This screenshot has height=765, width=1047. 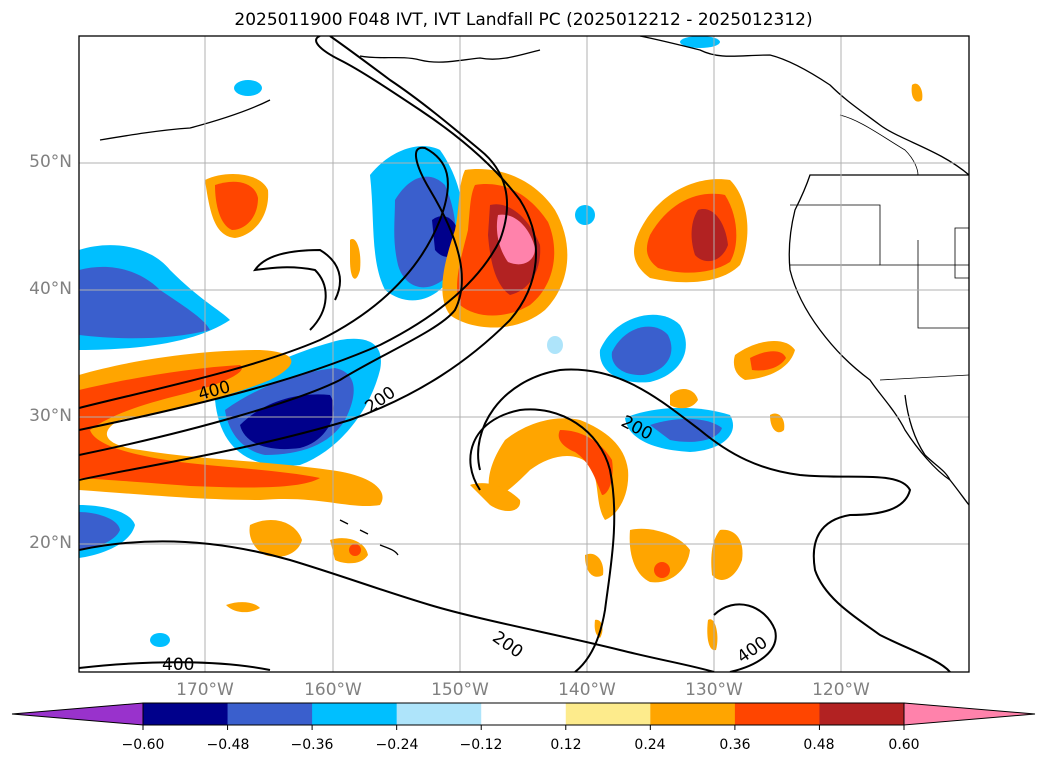 I want to click on lon-label: 160°W, so click(x=333, y=690).